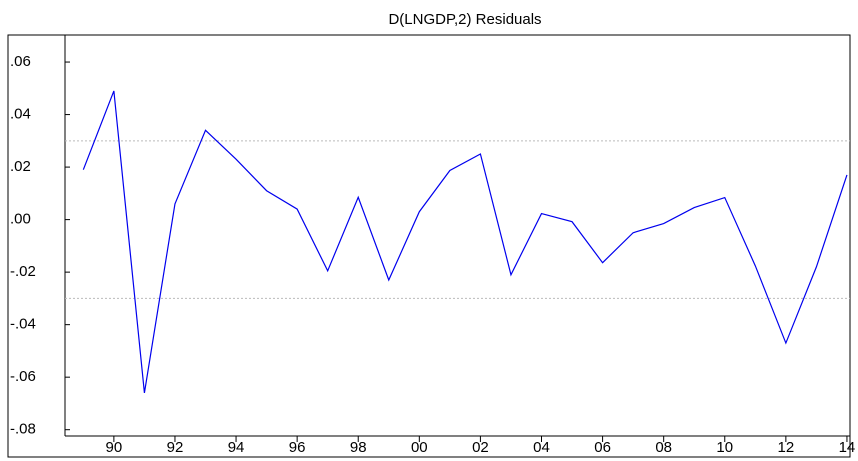  What do you see at coordinates (602, 447) in the screenshot?
I see `x-tick-label: 06` at bounding box center [602, 447].